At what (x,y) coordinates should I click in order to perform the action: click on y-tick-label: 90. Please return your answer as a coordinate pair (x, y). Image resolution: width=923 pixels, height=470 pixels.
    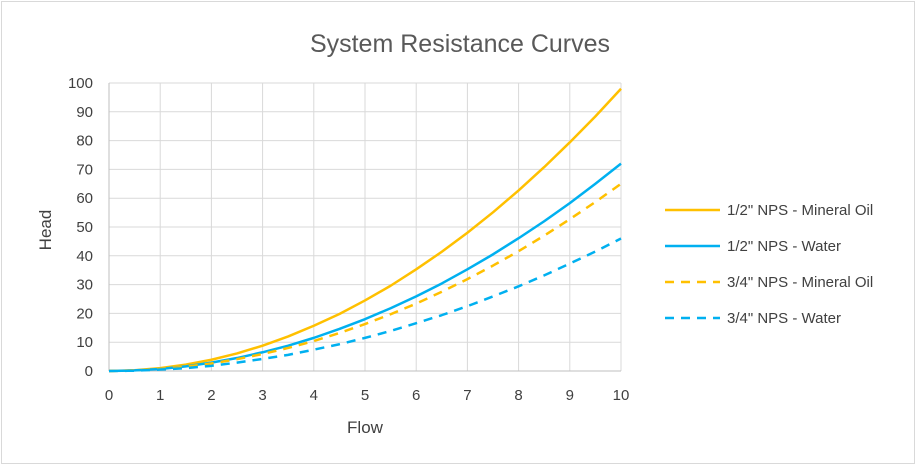
    Looking at the image, I should click on (84, 112).